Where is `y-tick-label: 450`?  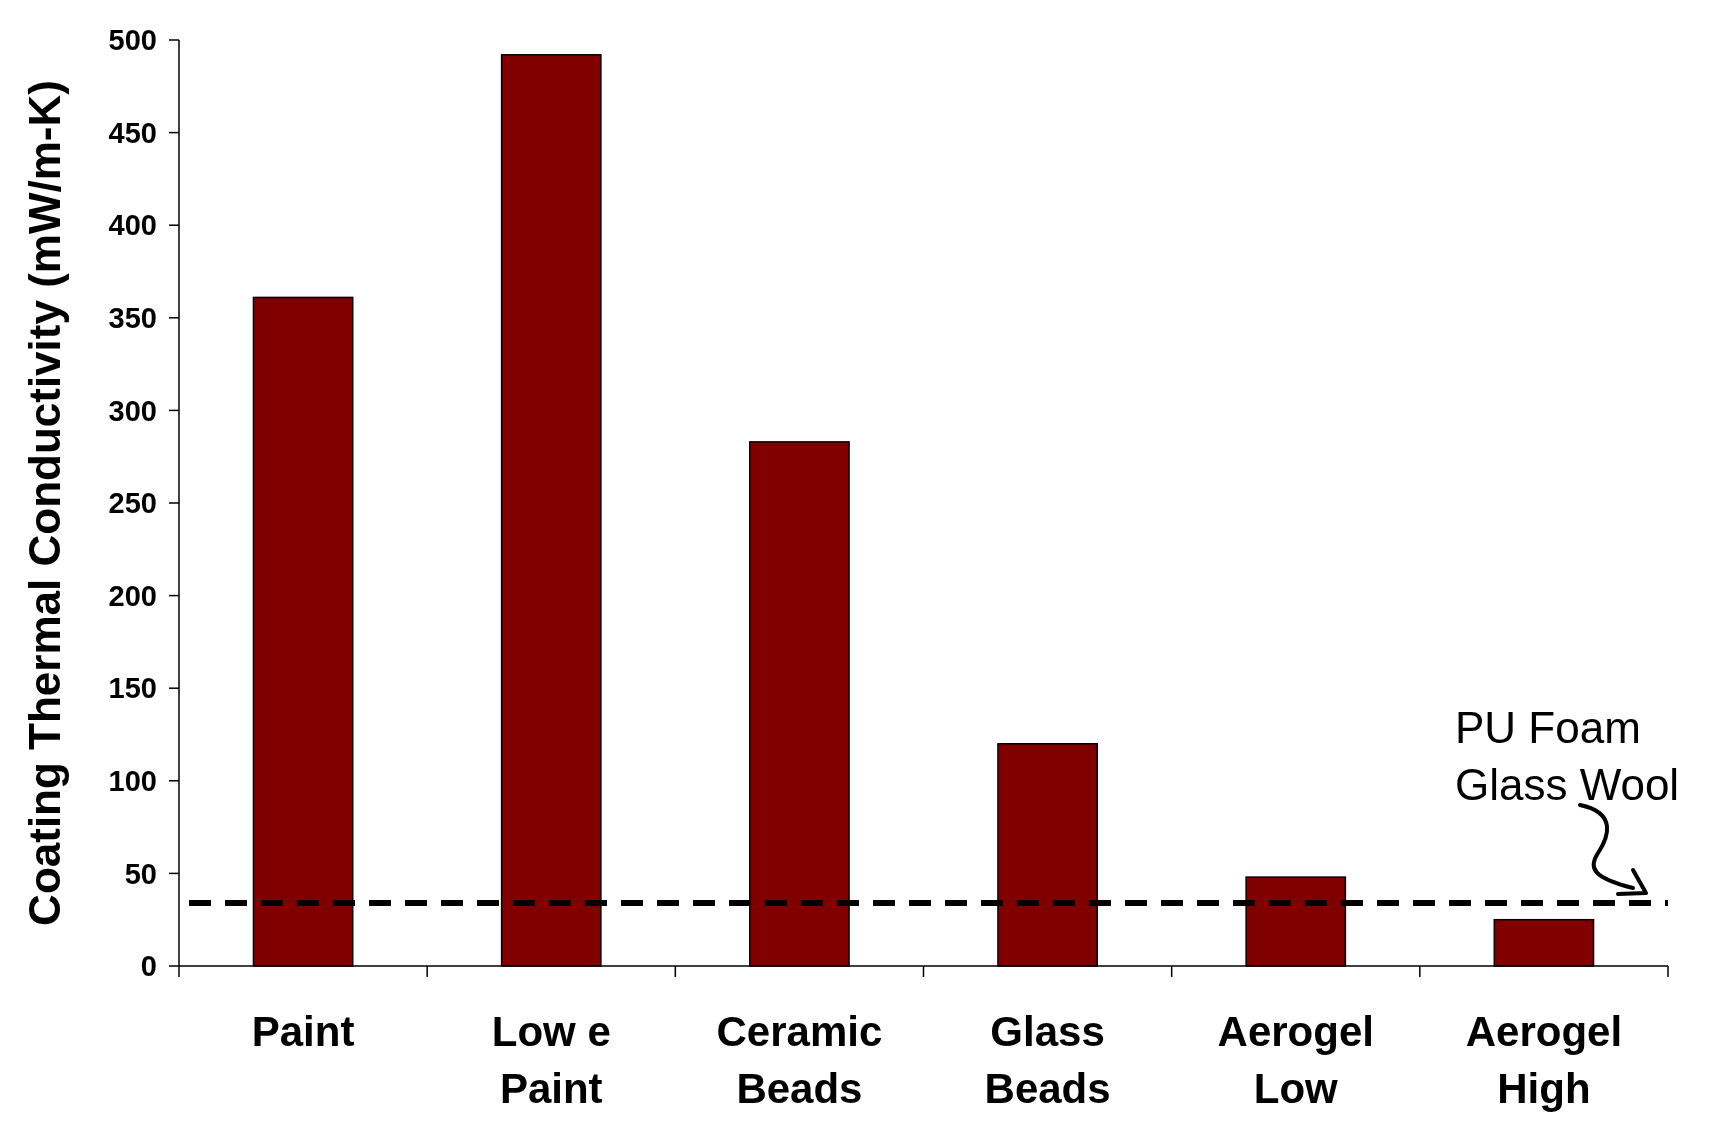
y-tick-label: 450 is located at coordinates (132, 132).